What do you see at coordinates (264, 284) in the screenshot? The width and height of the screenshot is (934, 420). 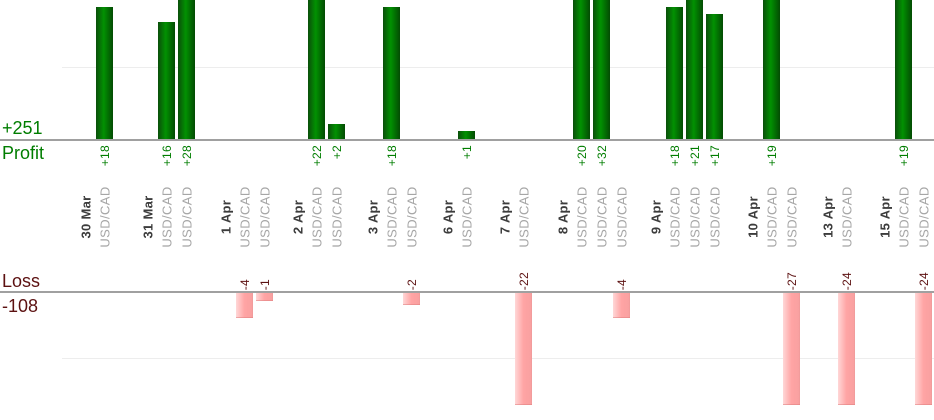 I see `loss-value-label: -1` at bounding box center [264, 284].